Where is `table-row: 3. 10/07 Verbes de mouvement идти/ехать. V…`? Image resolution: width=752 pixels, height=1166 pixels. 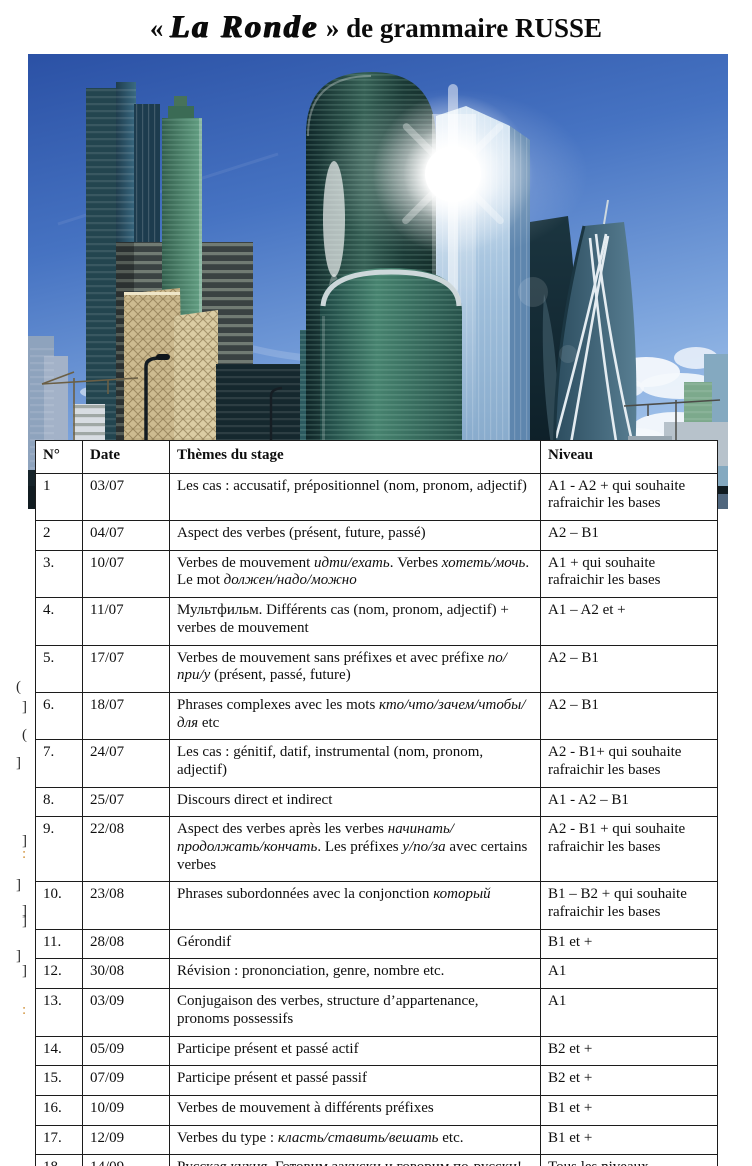 table-row: 3. 10/07 Verbes de mouvement идти/ехать. V… is located at coordinates (376, 574).